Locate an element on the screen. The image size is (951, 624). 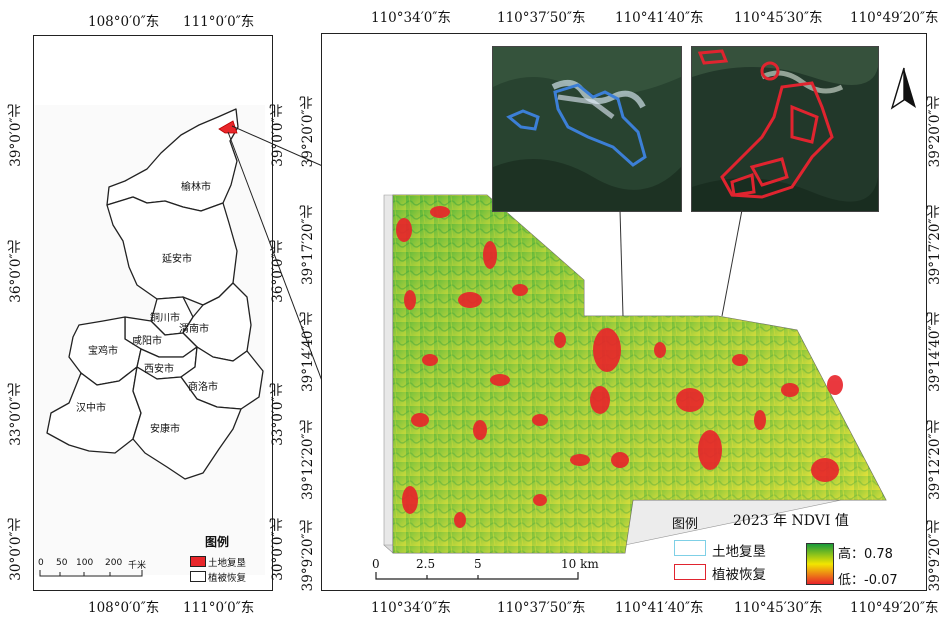
overview-bottom-tick-1: 111°0′0″东 is located at coordinates (219, 608).